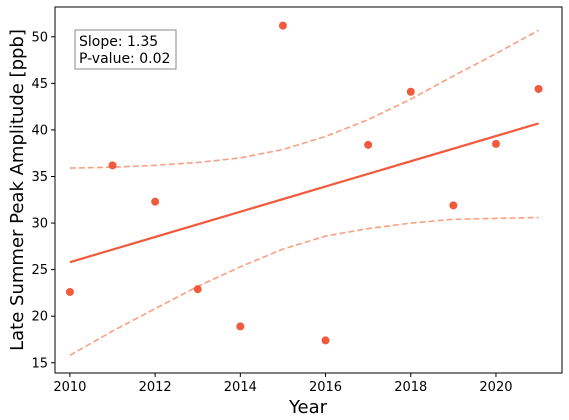 Image resolution: width=569 pixels, height=420 pixels. What do you see at coordinates (325, 387) in the screenshot?
I see `x-tick-label: 2016` at bounding box center [325, 387].